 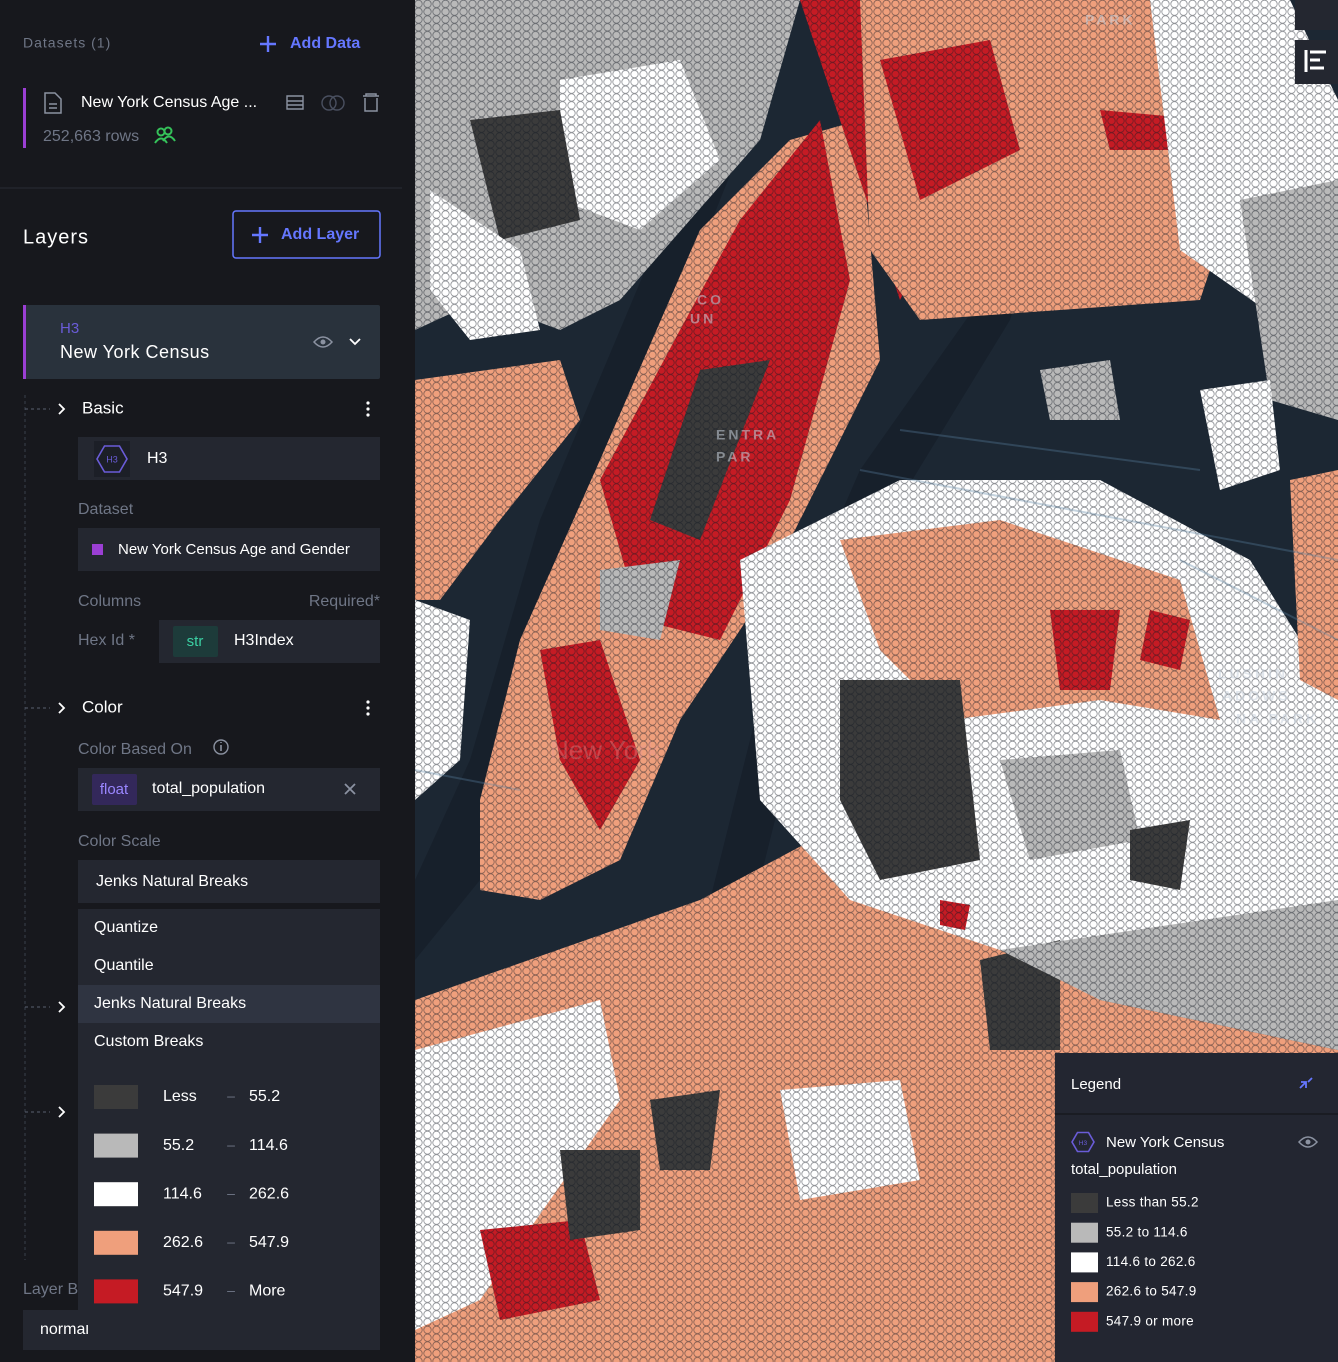 I want to click on add-layer-label: Add Layer, so click(x=320, y=234).